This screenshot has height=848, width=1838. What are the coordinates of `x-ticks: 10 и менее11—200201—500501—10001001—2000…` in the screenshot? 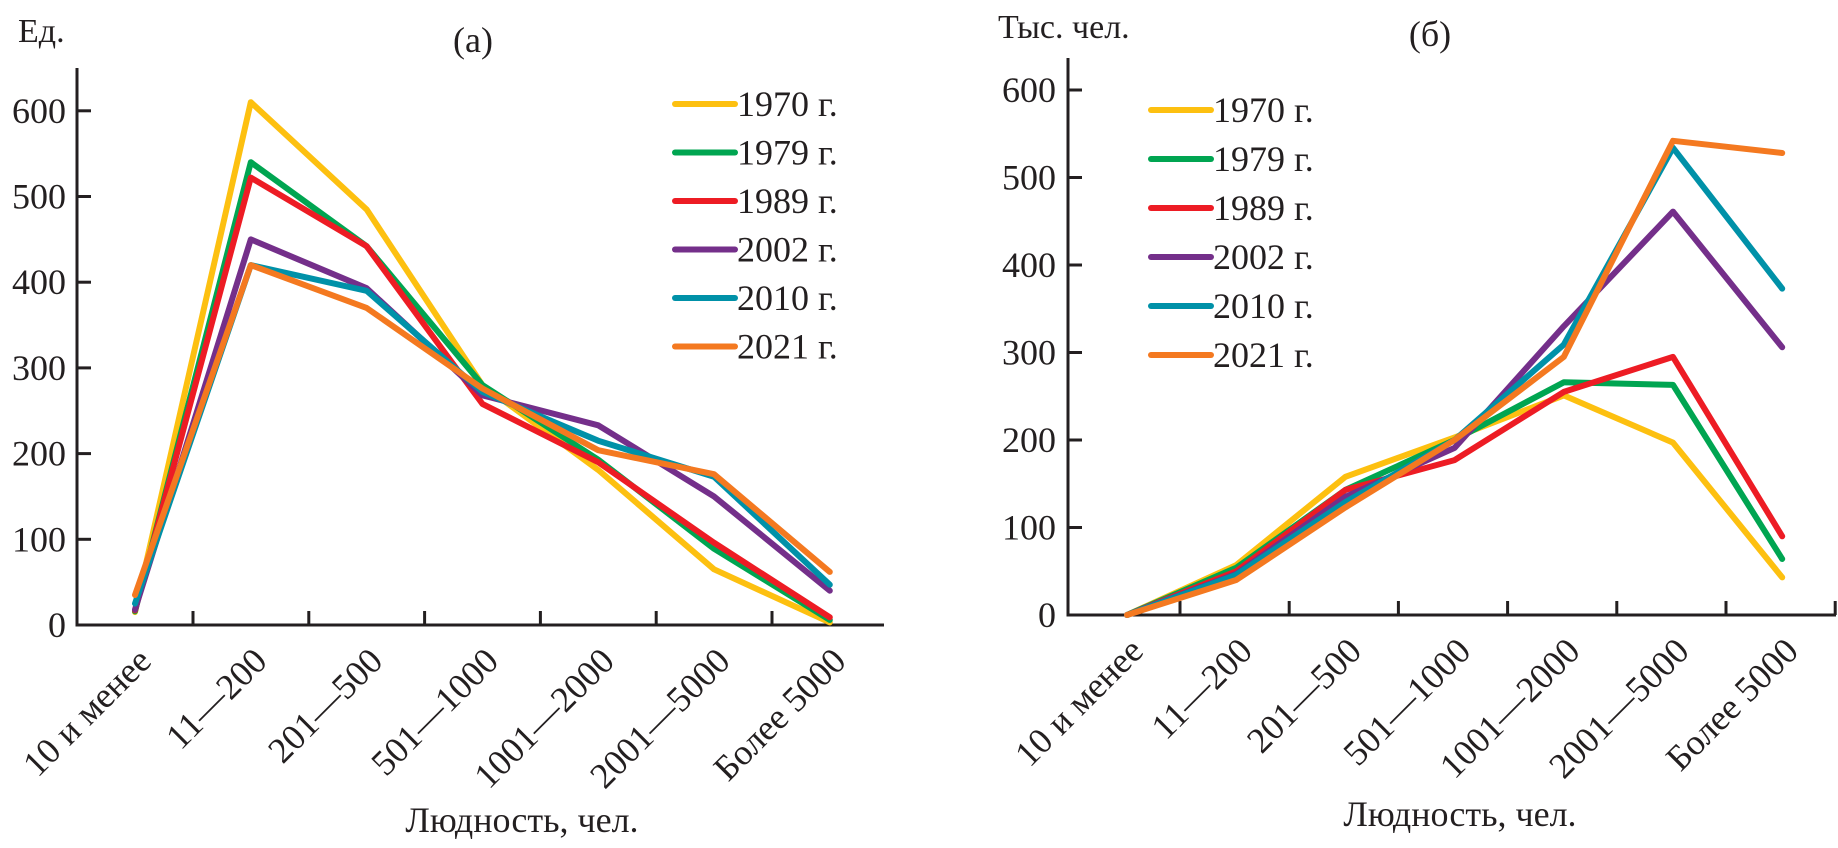 It's located at (1422, 693).